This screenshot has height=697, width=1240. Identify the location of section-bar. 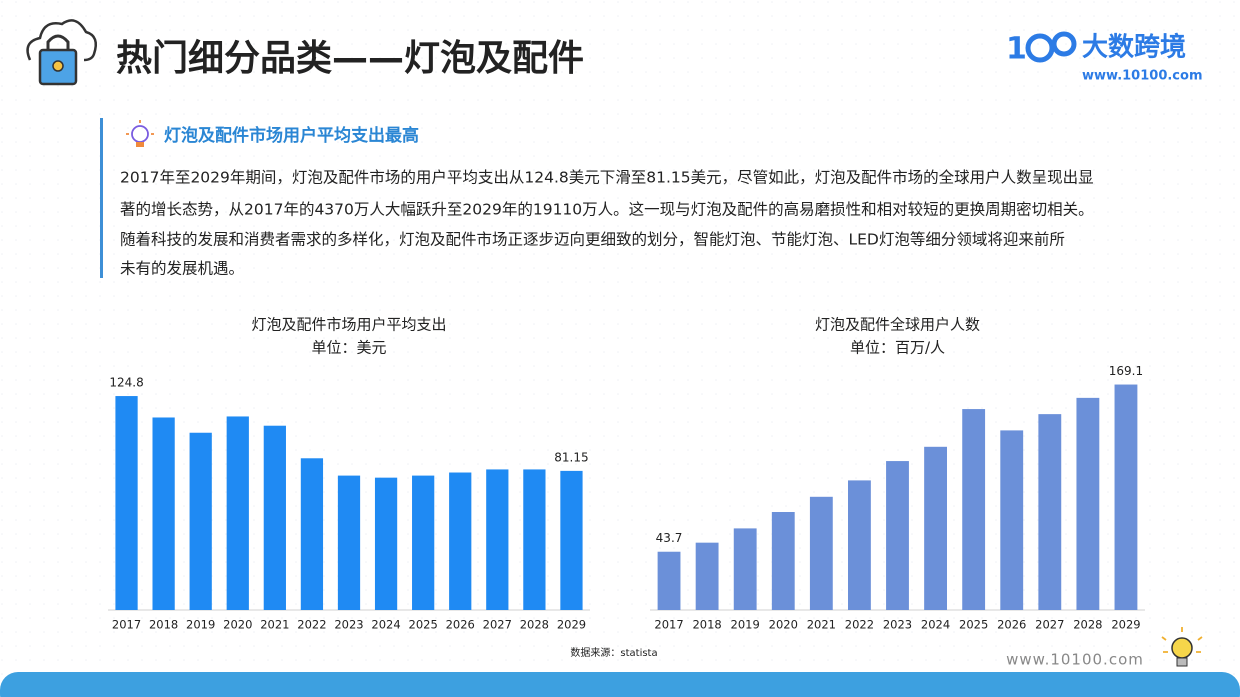
(101, 198).